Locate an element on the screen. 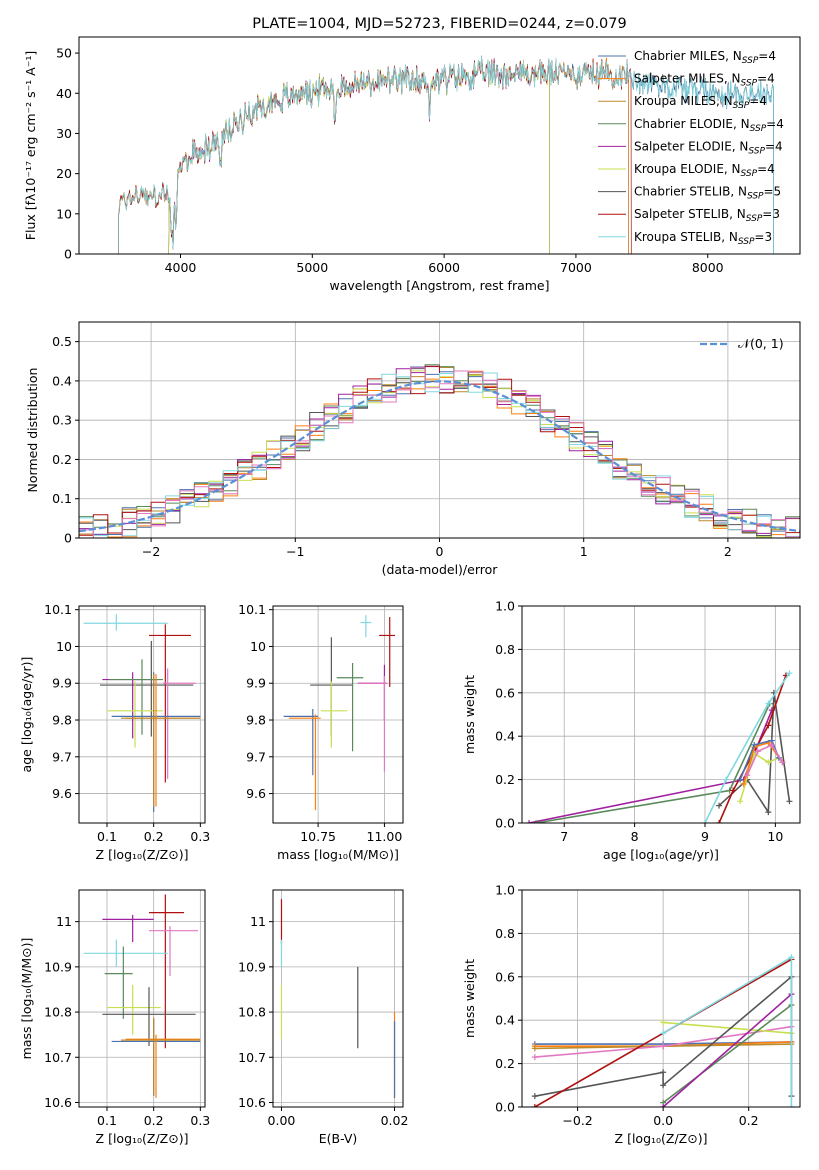  y-tick-label: 30 is located at coordinates (64, 133).